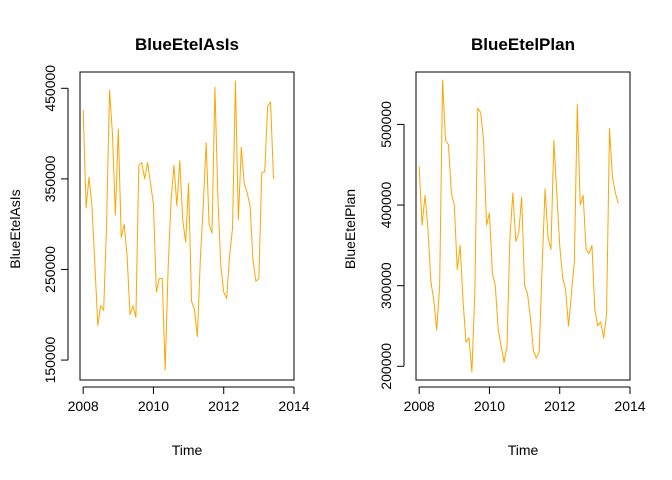 The height and width of the screenshot is (480, 672). I want to click on y-tick-label: 250000, so click(50, 269).